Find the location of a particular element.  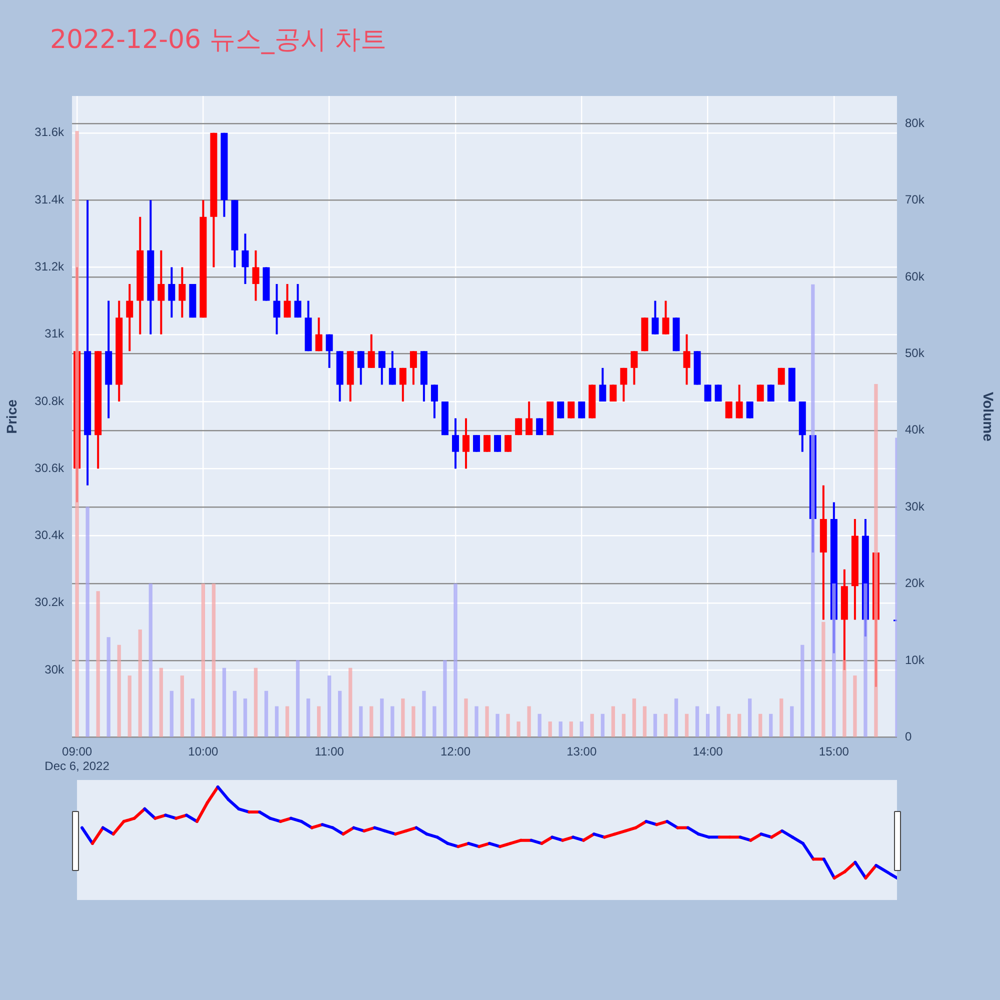

y-tick-label: 30.4k is located at coordinates (49, 535).